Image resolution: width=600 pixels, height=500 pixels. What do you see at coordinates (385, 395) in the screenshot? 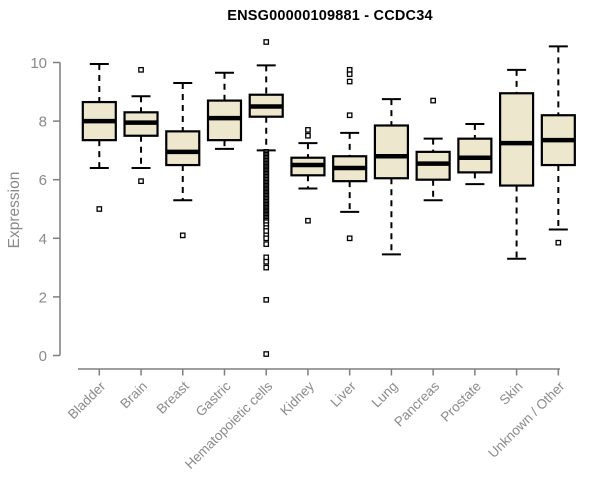
I see `x-category-label: Lung` at bounding box center [385, 395].